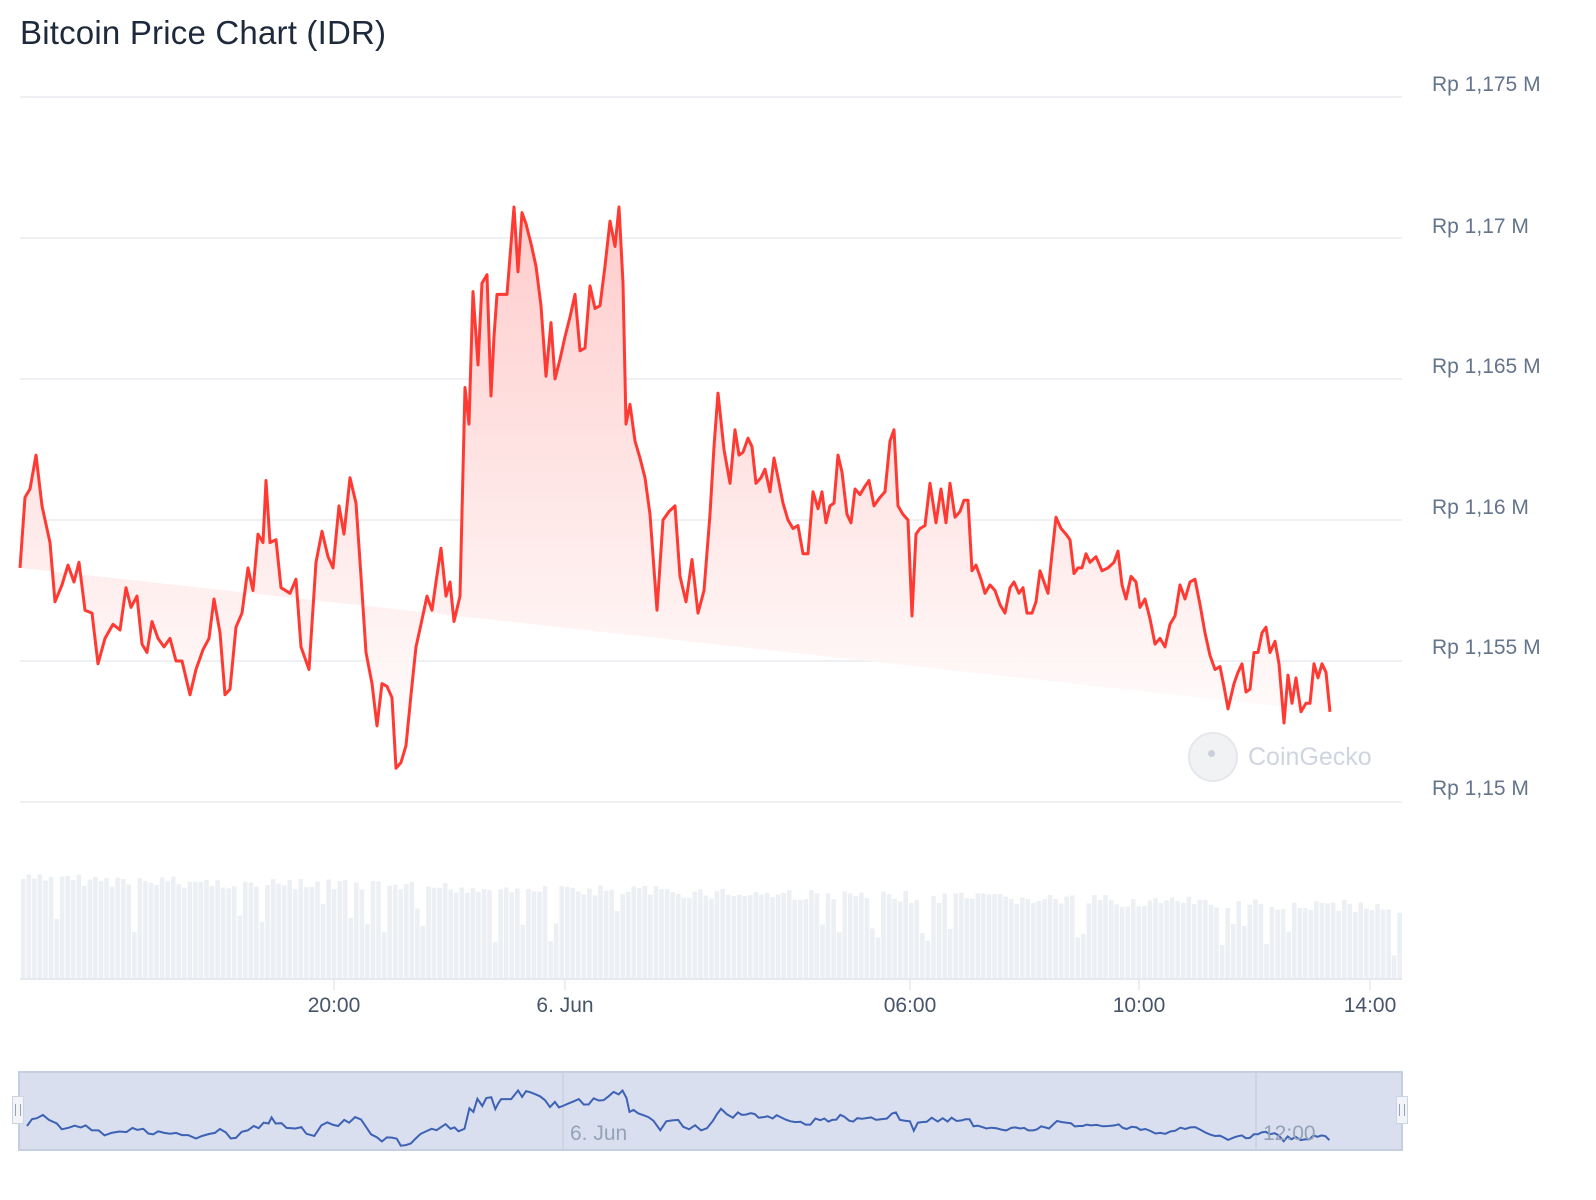  I want to click on coingecko-logo-icon, so click(1213, 757).